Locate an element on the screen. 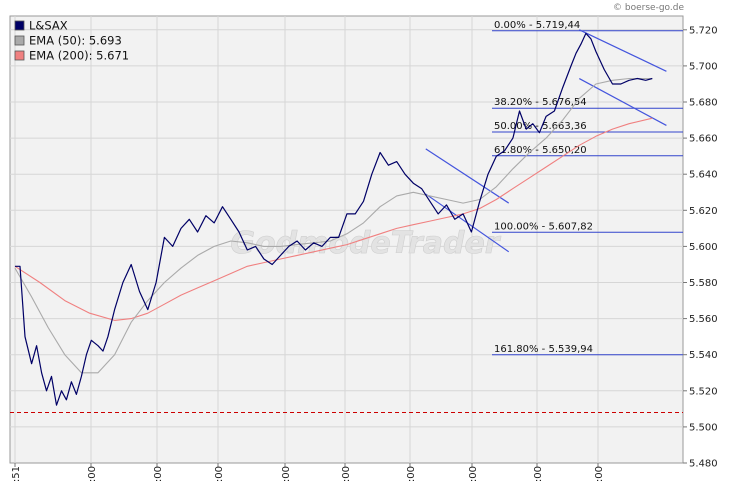 The image size is (730, 481). x-tick-label: 17:00 is located at coordinates (599, 473).